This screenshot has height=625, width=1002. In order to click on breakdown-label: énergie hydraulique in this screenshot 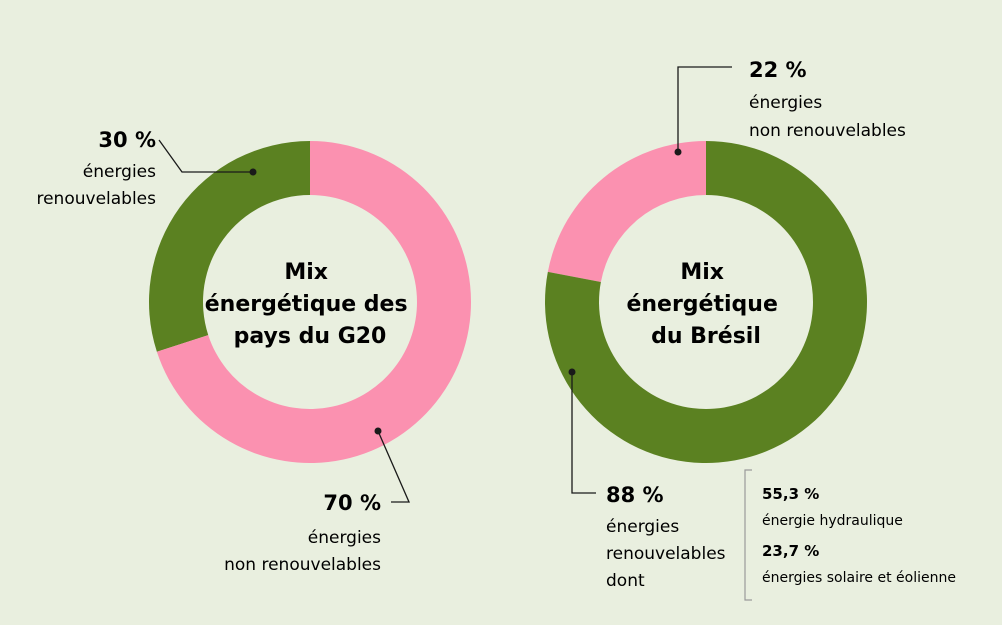, I will do `click(832, 521)`.